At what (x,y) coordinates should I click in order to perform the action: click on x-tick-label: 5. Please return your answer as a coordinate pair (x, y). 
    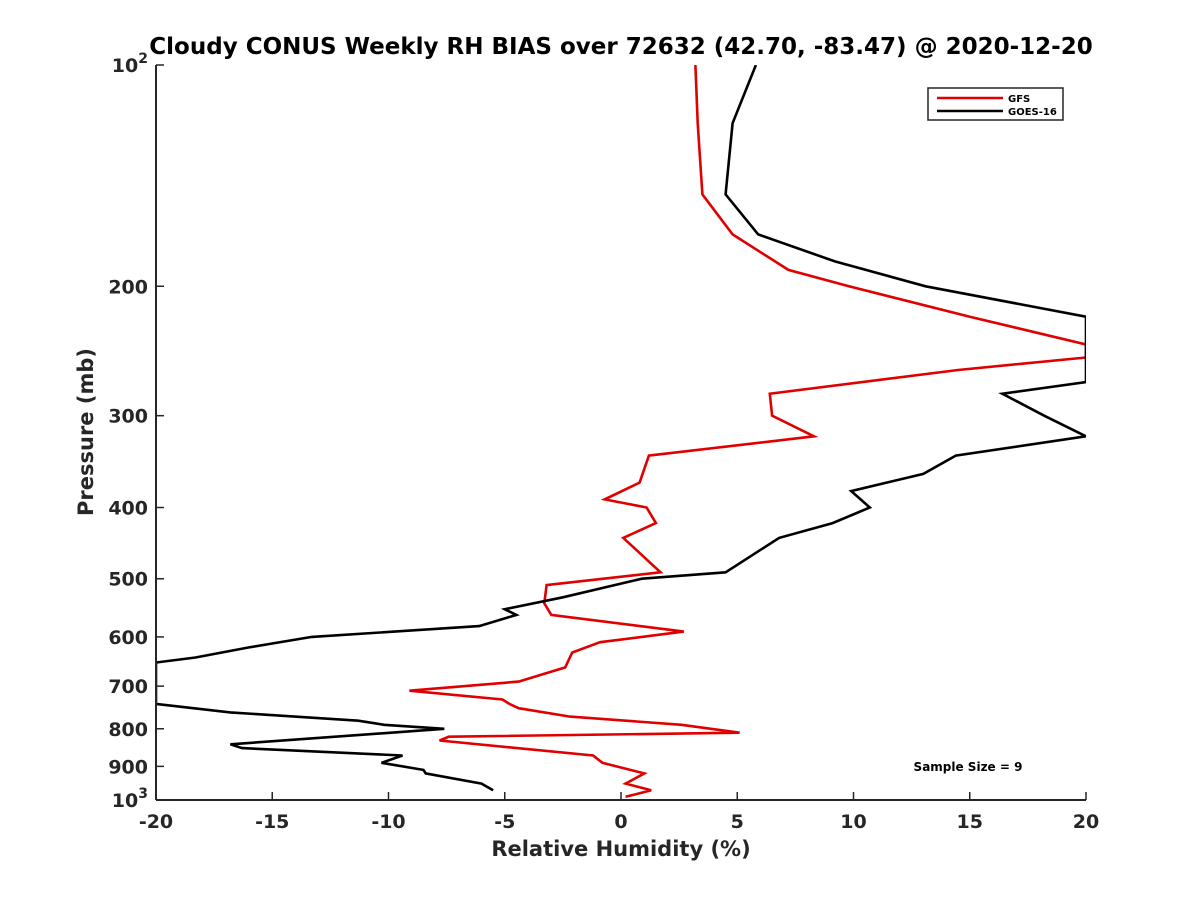
    Looking at the image, I should click on (737, 822).